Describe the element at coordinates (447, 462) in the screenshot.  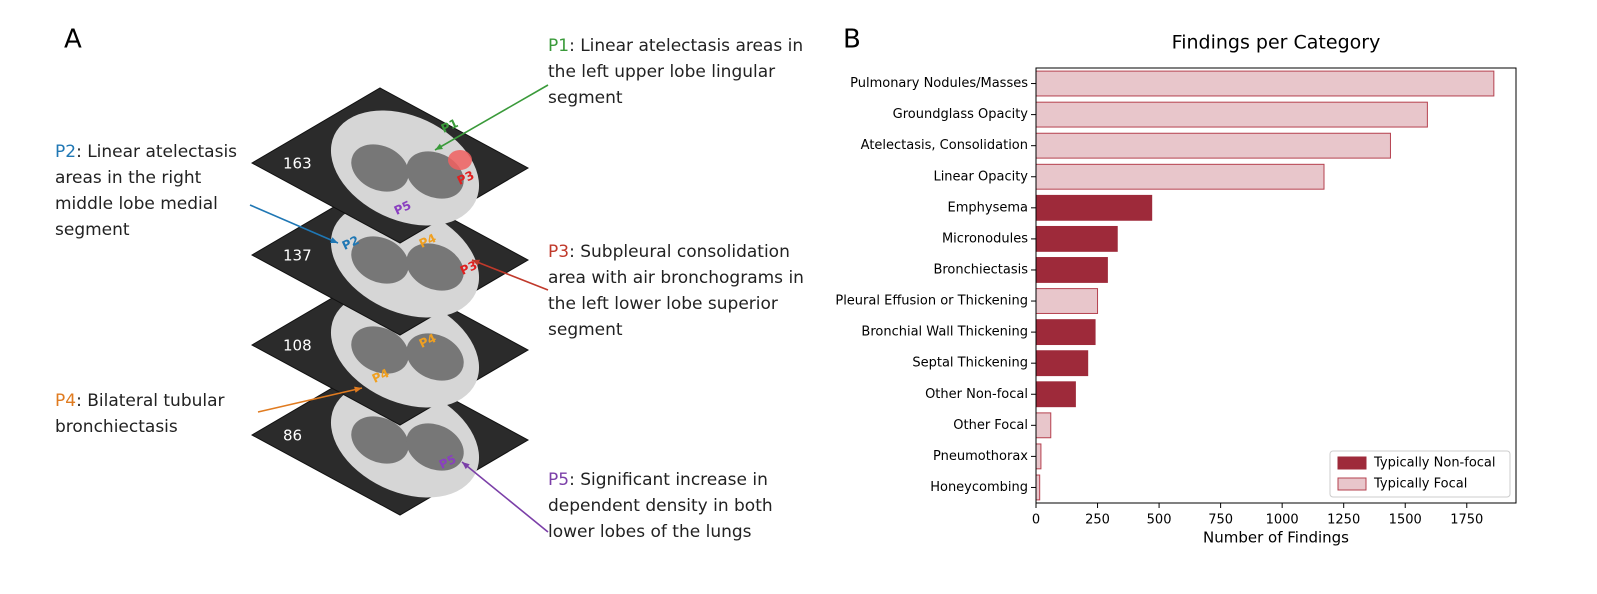
I see `image-label: P5` at that location.